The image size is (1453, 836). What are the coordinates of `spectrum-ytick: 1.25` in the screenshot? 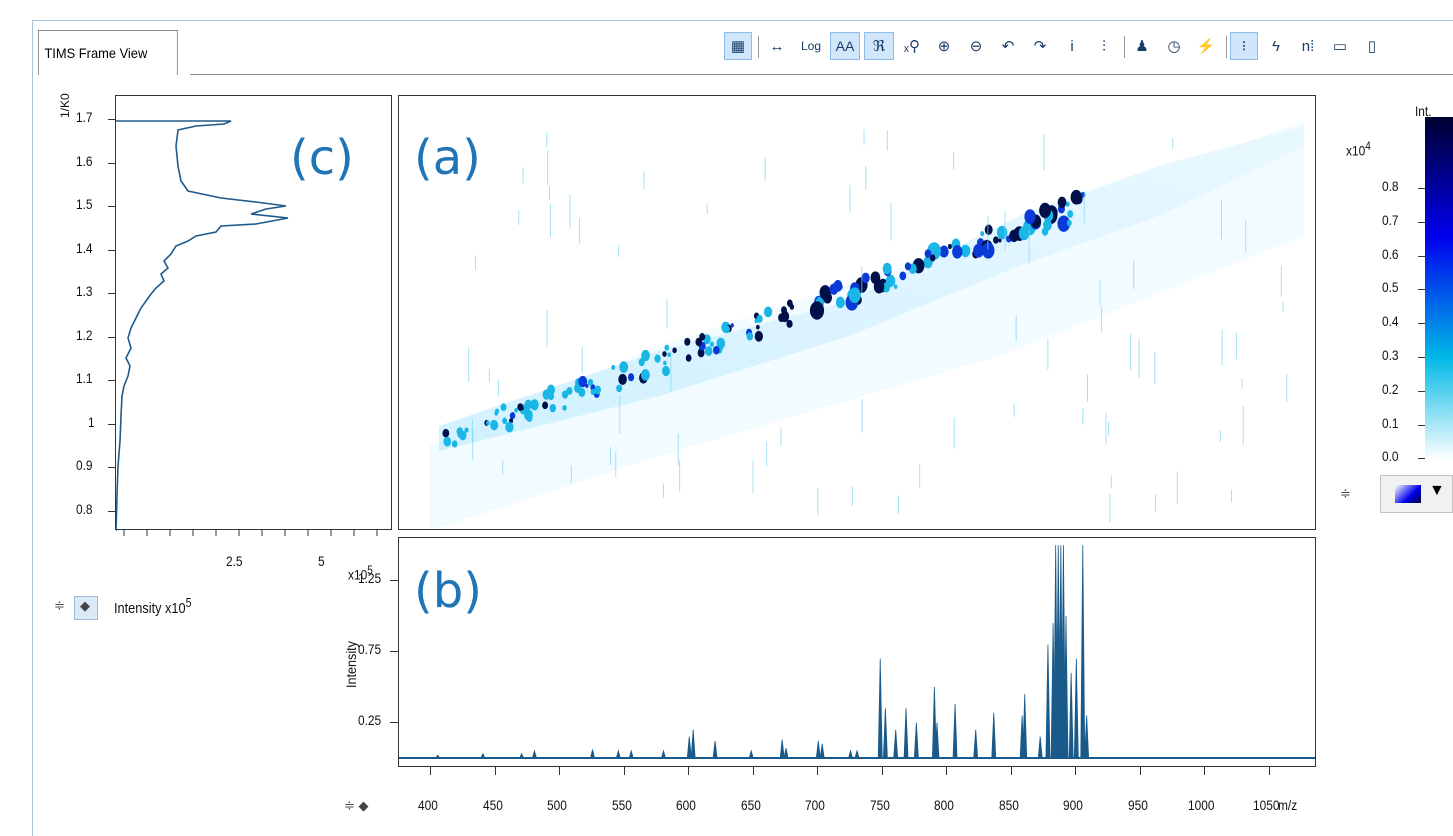 It's located at (370, 577).